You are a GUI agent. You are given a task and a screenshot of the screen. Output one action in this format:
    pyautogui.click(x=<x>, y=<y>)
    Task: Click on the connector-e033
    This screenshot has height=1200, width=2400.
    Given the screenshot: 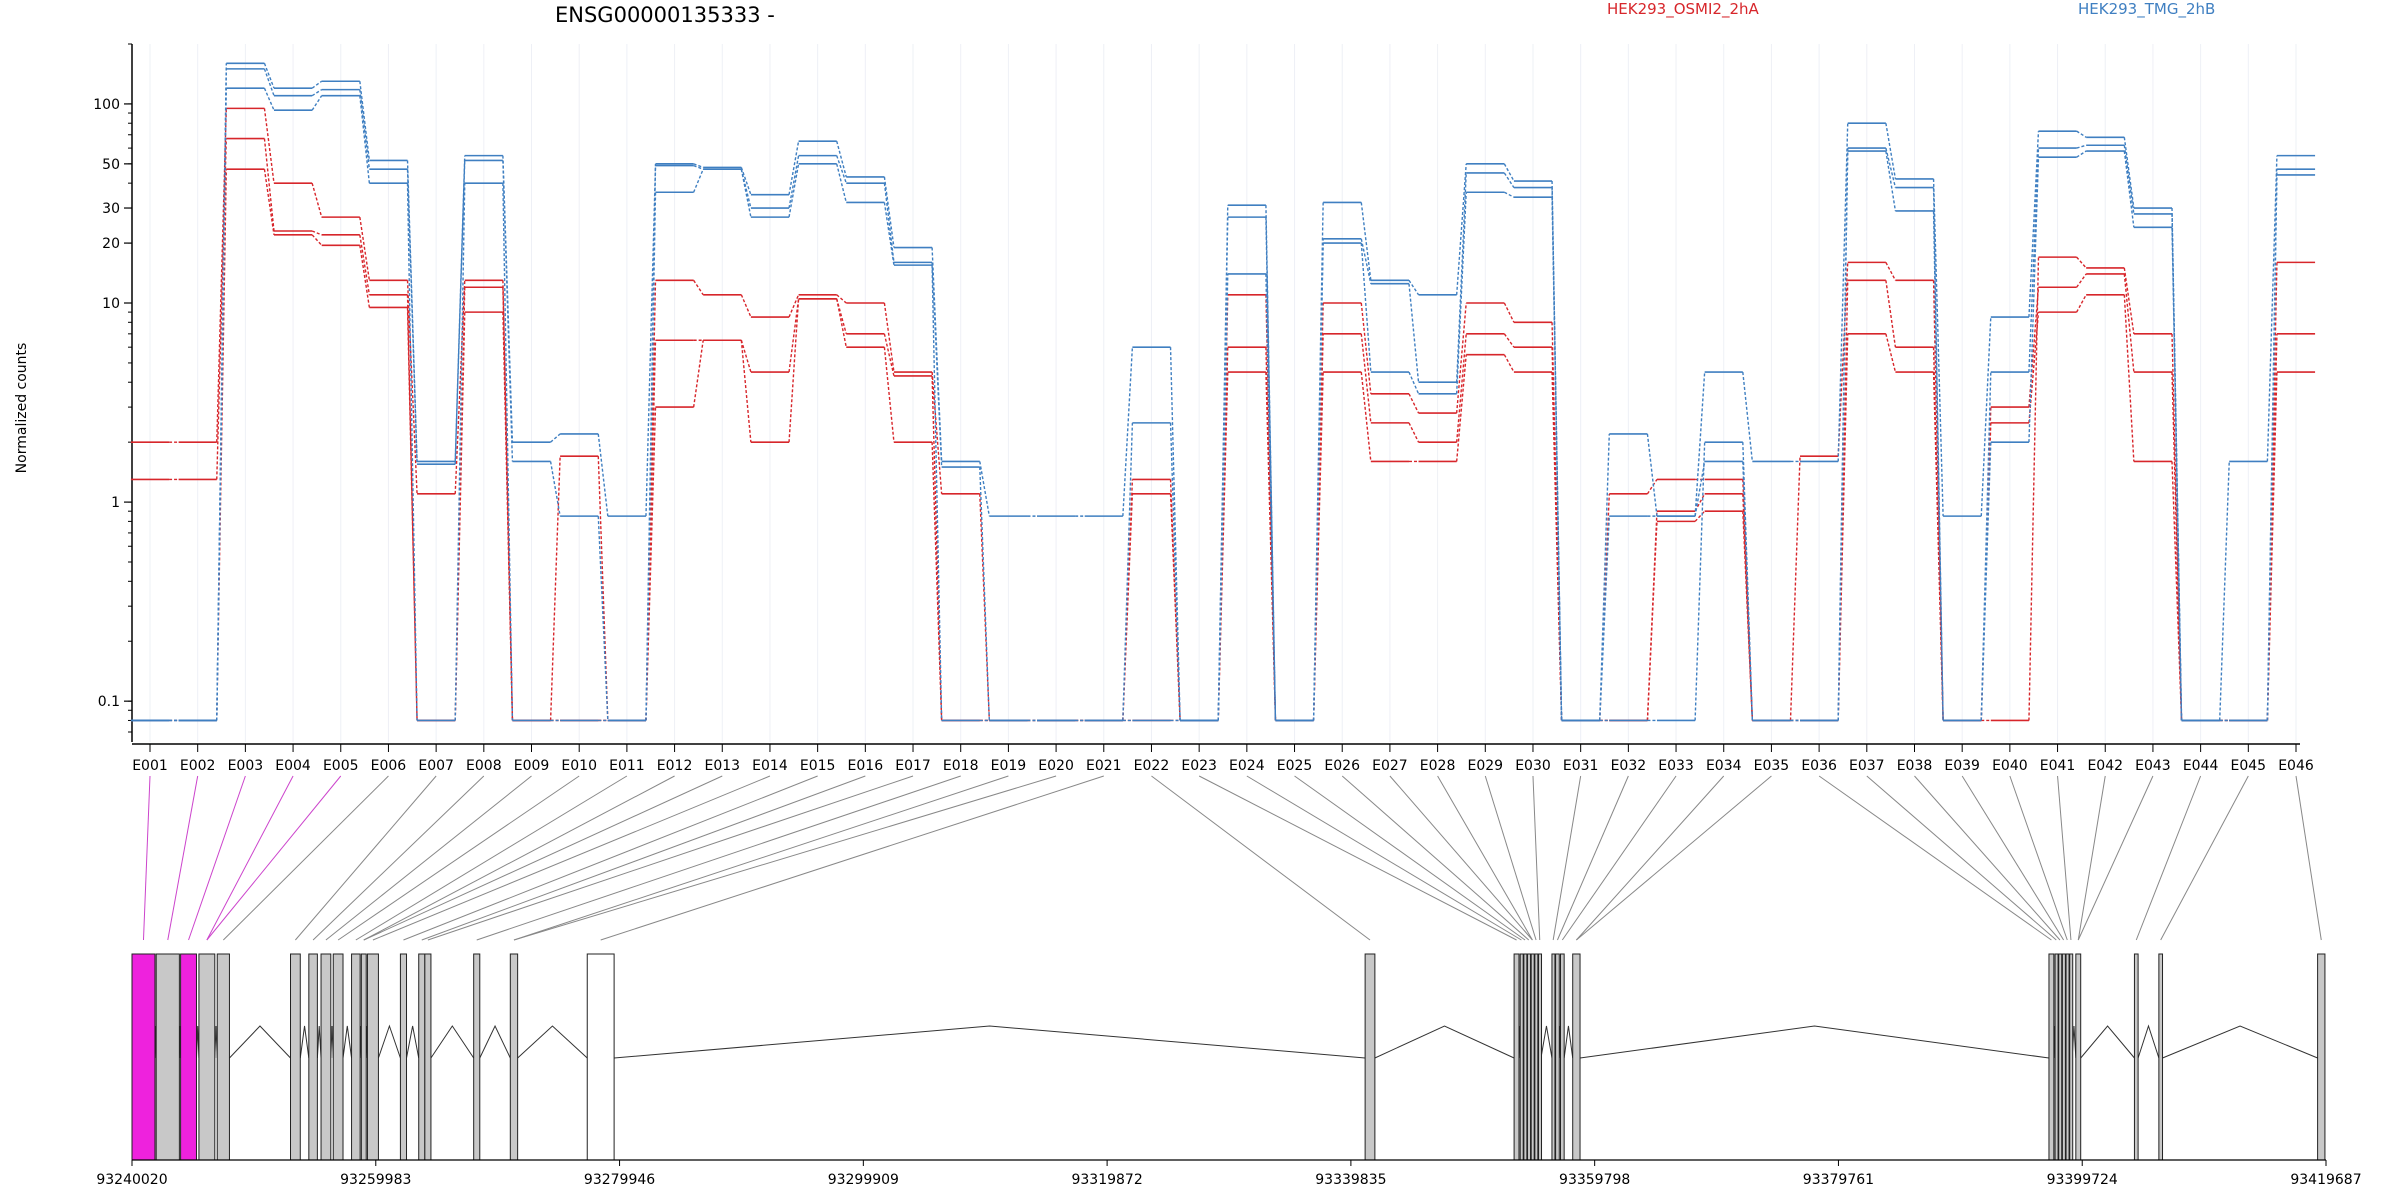 What is the action you would take?
    pyautogui.click(x=1619, y=858)
    